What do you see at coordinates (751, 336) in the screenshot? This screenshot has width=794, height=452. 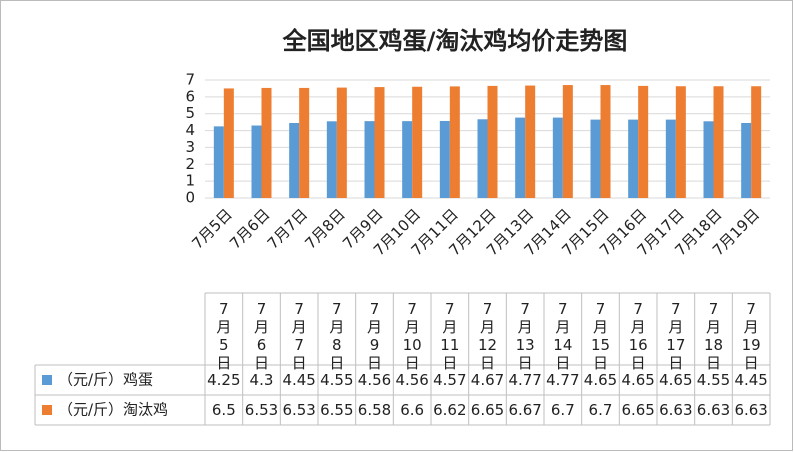 I see `table-header: 7月19日` at bounding box center [751, 336].